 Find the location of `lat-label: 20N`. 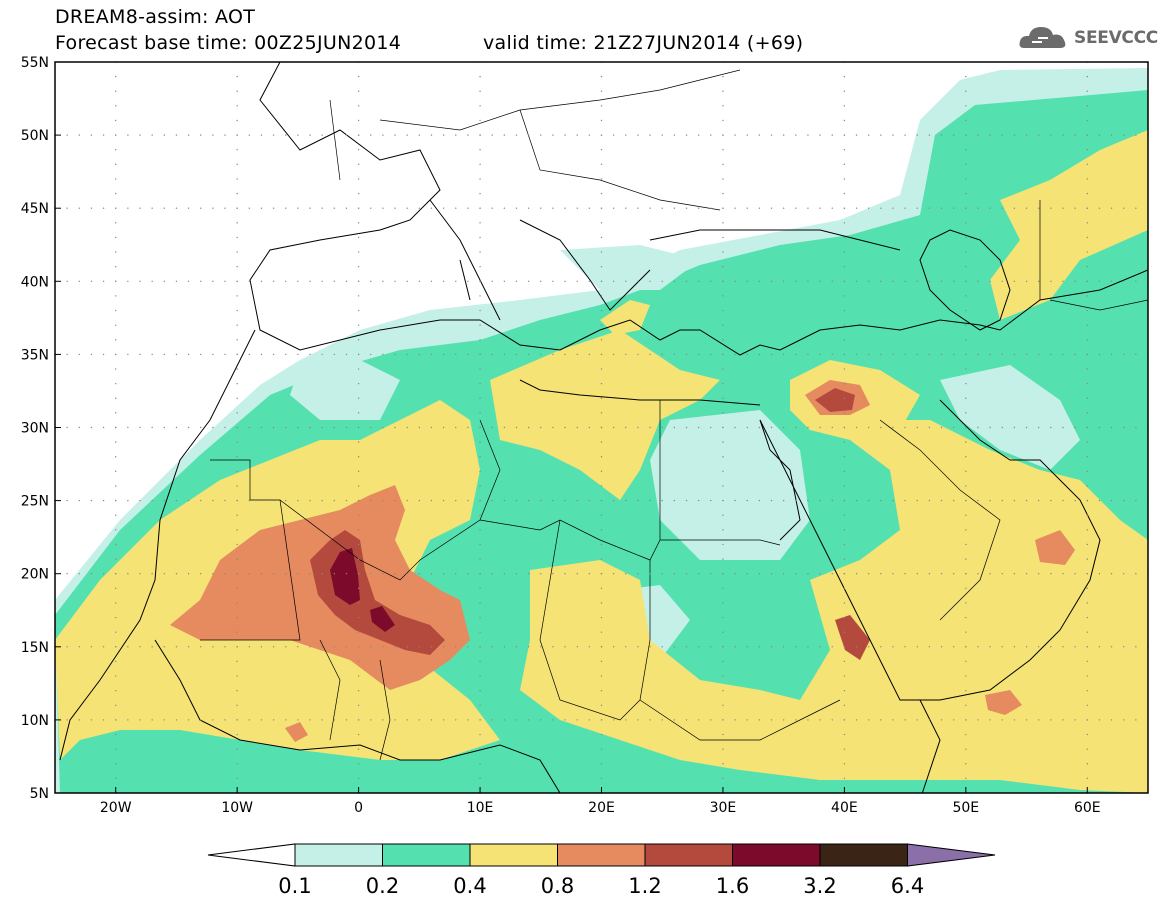

lat-label: 20N is located at coordinates (35, 575).